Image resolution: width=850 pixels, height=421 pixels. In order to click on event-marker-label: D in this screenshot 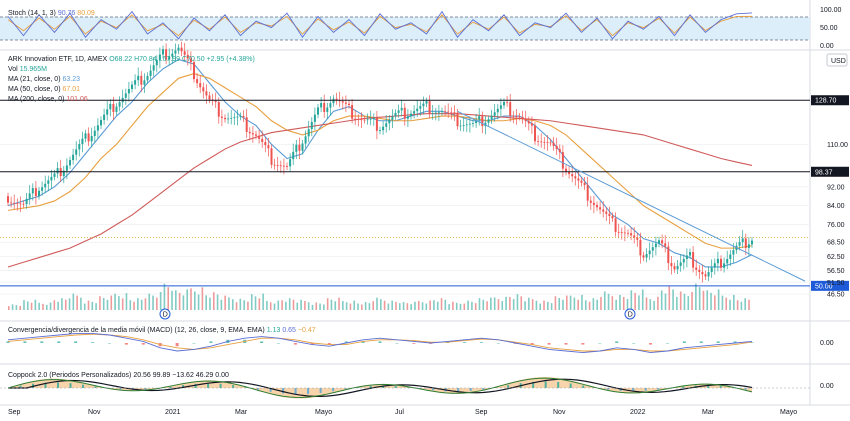, I will do `click(630, 315)`.